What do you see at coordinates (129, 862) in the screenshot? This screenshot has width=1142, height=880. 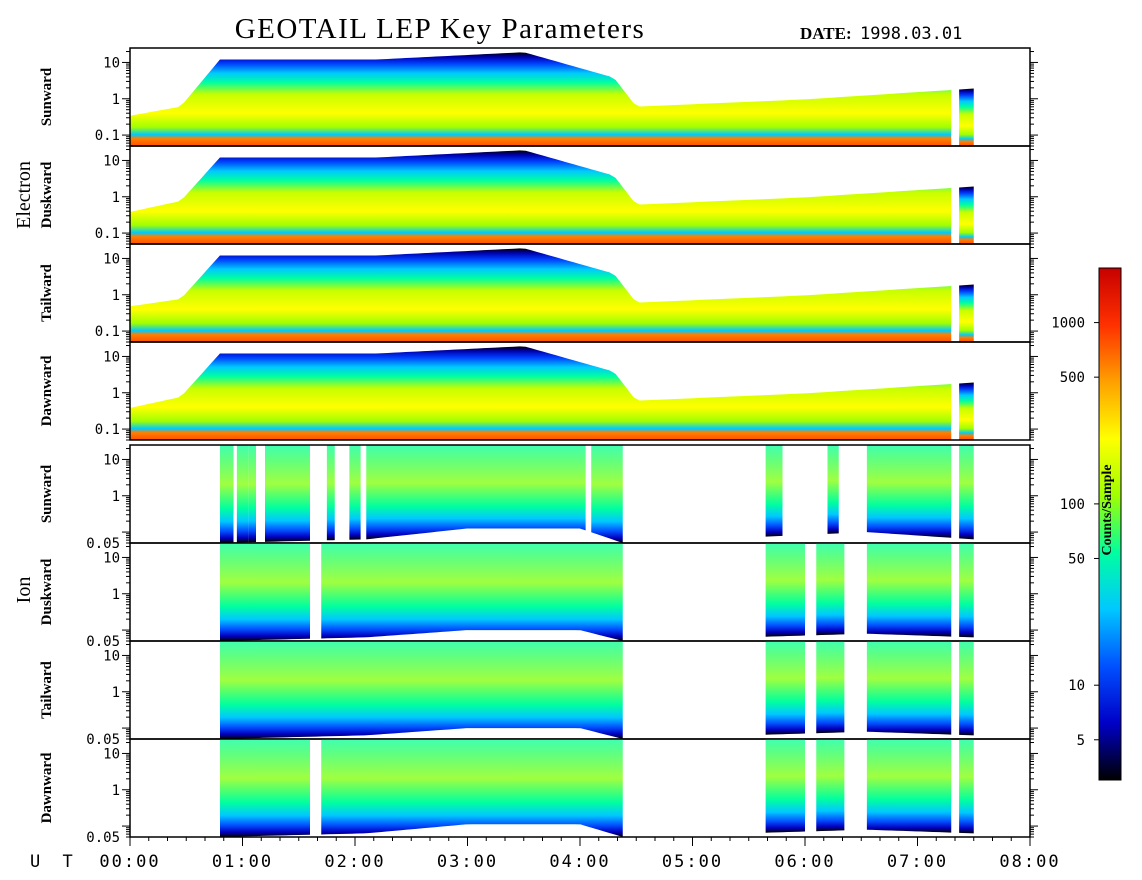 I see `x-tick-label: 00:00` at bounding box center [129, 862].